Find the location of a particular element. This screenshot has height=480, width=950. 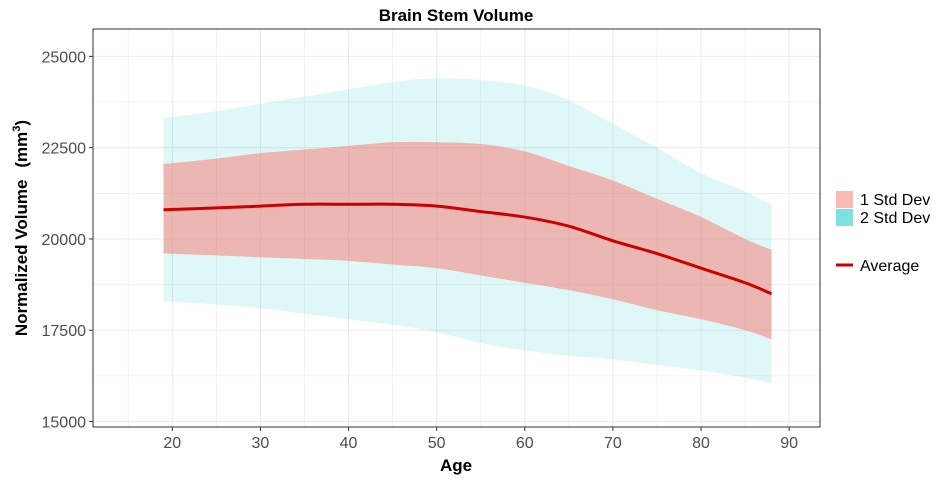

y-tick-label: 25000 is located at coordinates (64, 57).